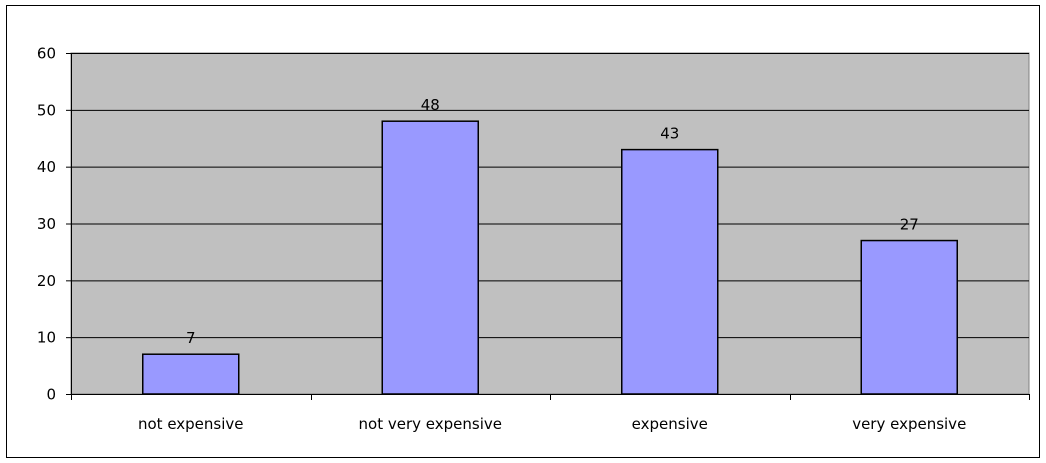  I want to click on bar-not-very-expensive, so click(430, 257).